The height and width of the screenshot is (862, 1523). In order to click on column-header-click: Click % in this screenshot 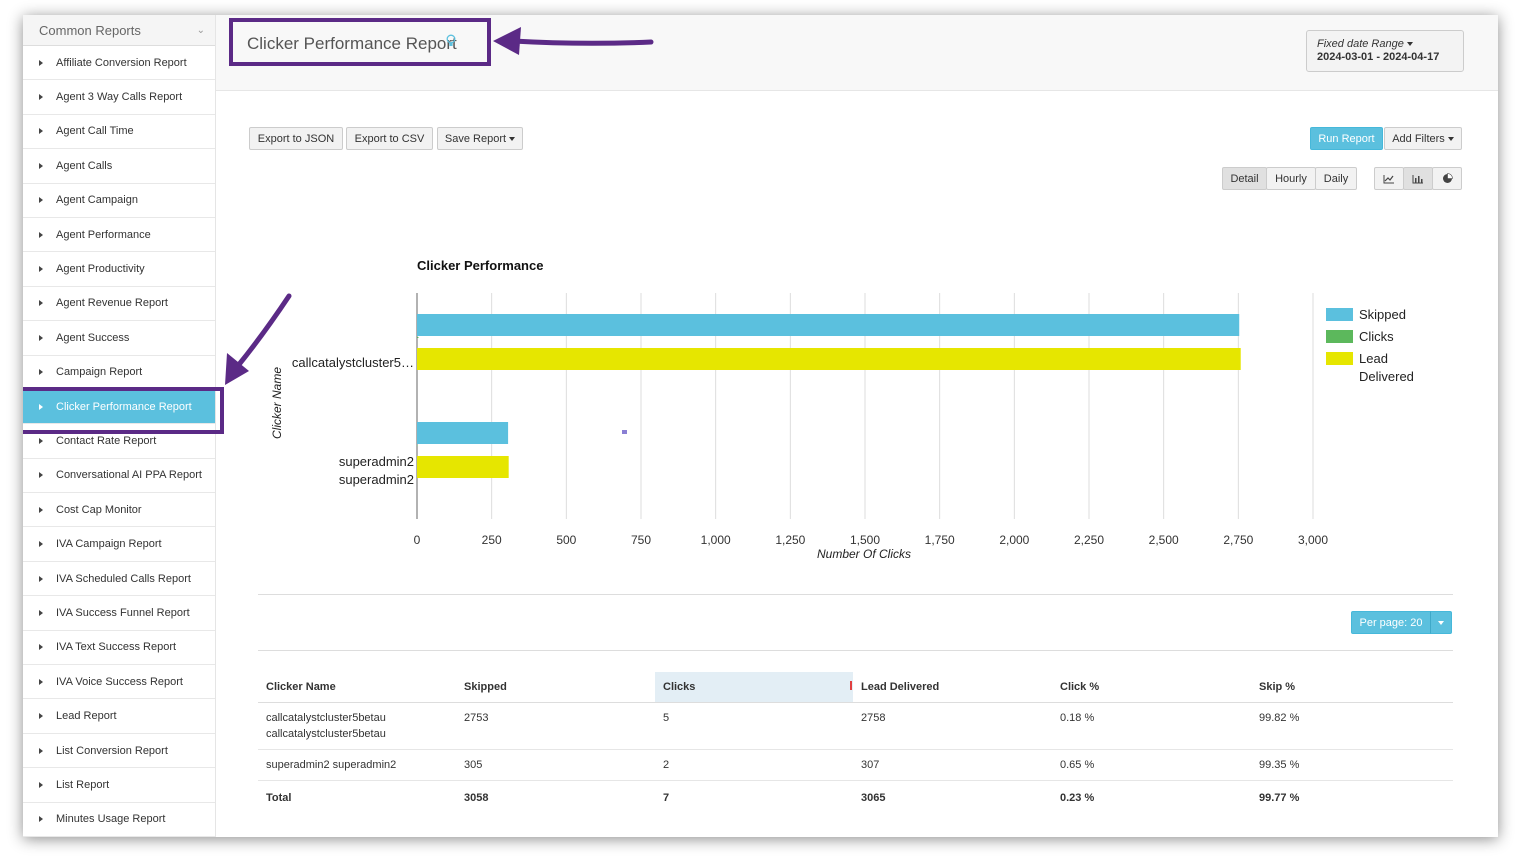, I will do `click(1151, 687)`.